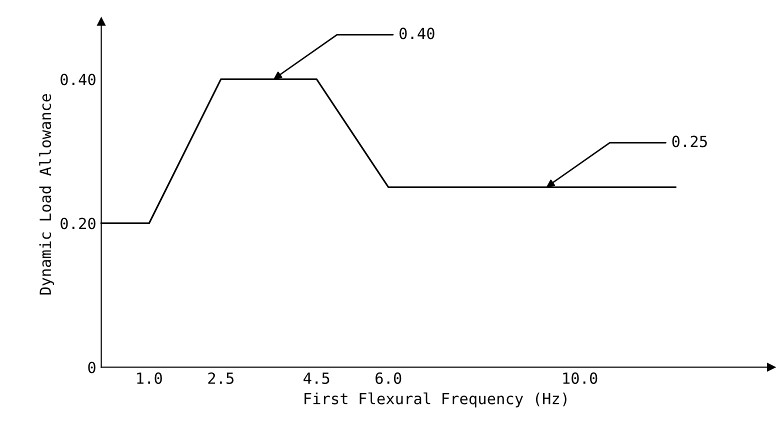 This screenshot has height=432, width=779. Describe the element at coordinates (149, 378) in the screenshot. I see `x-tick-label: 1.0` at that location.